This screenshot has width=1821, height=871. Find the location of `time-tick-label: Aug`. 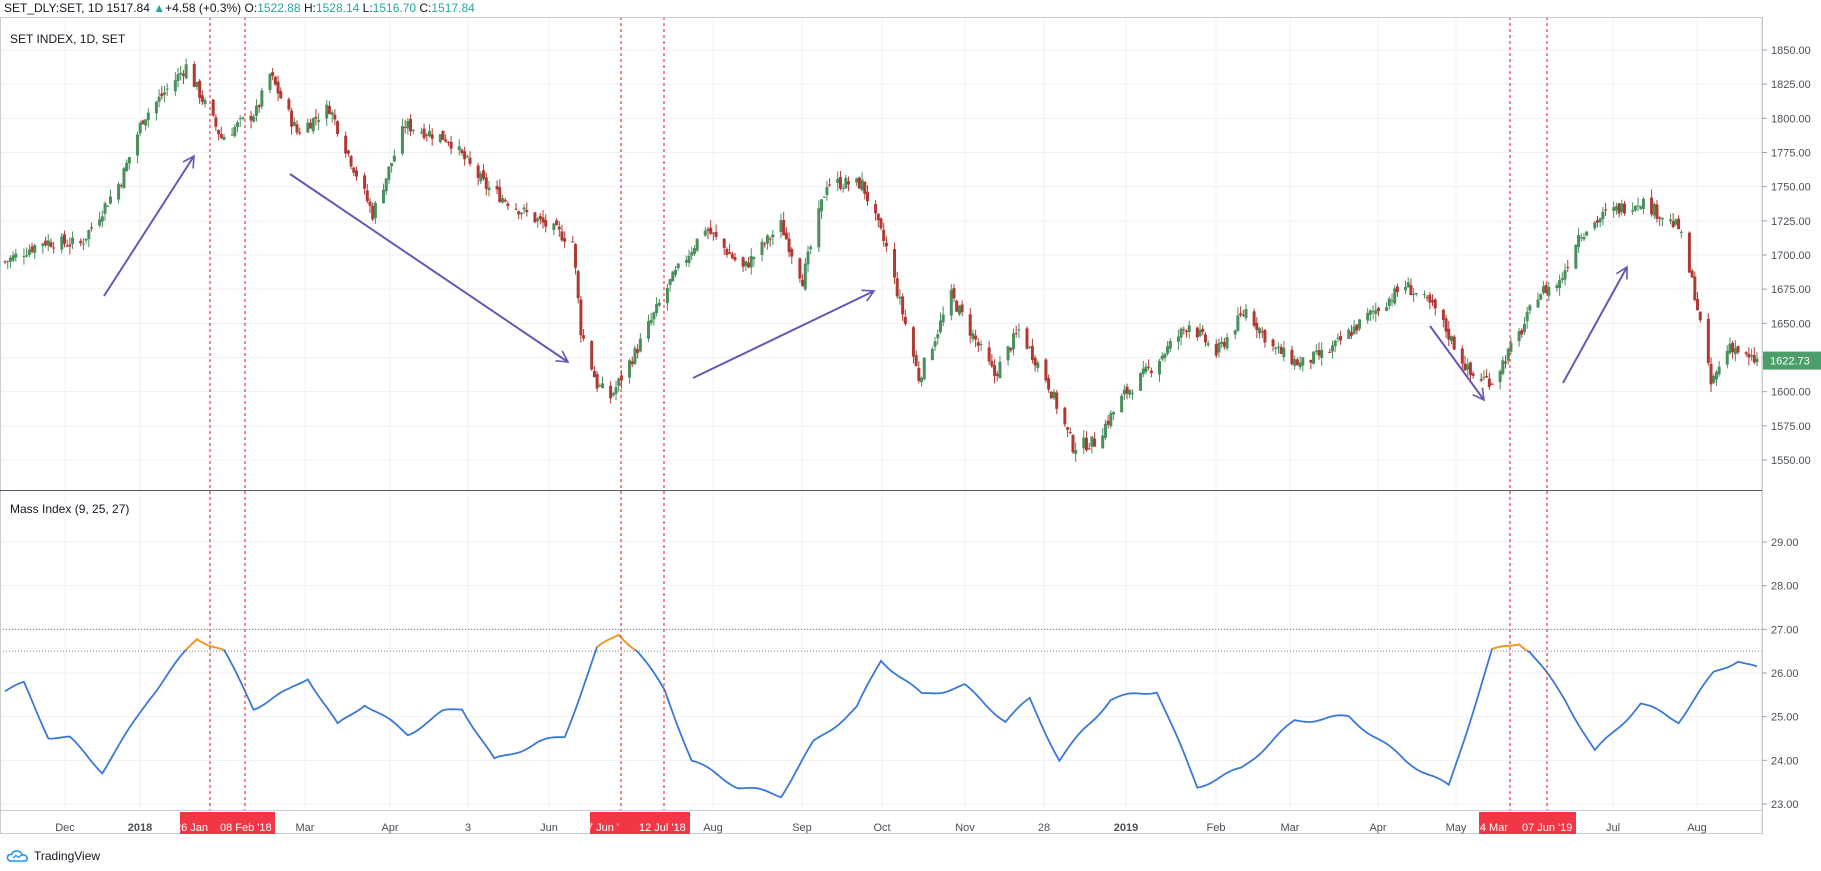

time-tick-label: Aug is located at coordinates (713, 828).